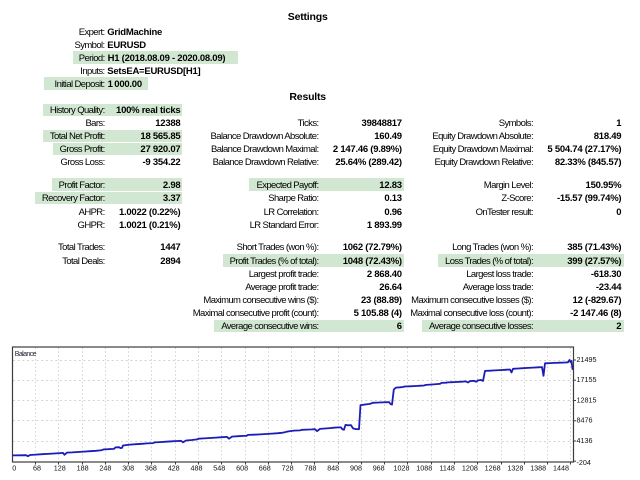 The width and height of the screenshot is (640, 480). What do you see at coordinates (356, 467) in the screenshot?
I see `svg-text: 908` at bounding box center [356, 467].